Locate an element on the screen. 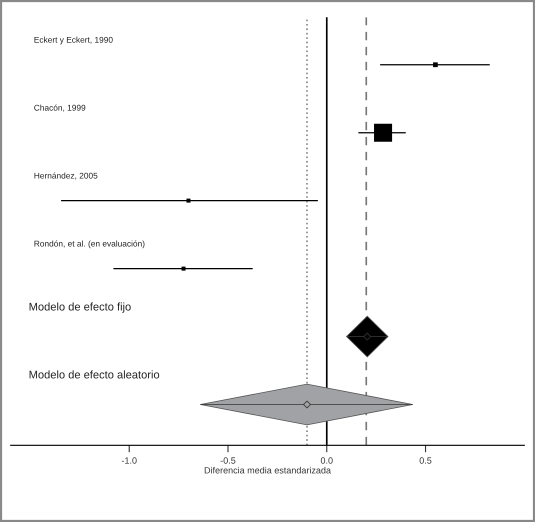  y-tick-label: Modelo de efecto fijo is located at coordinates (80, 307).